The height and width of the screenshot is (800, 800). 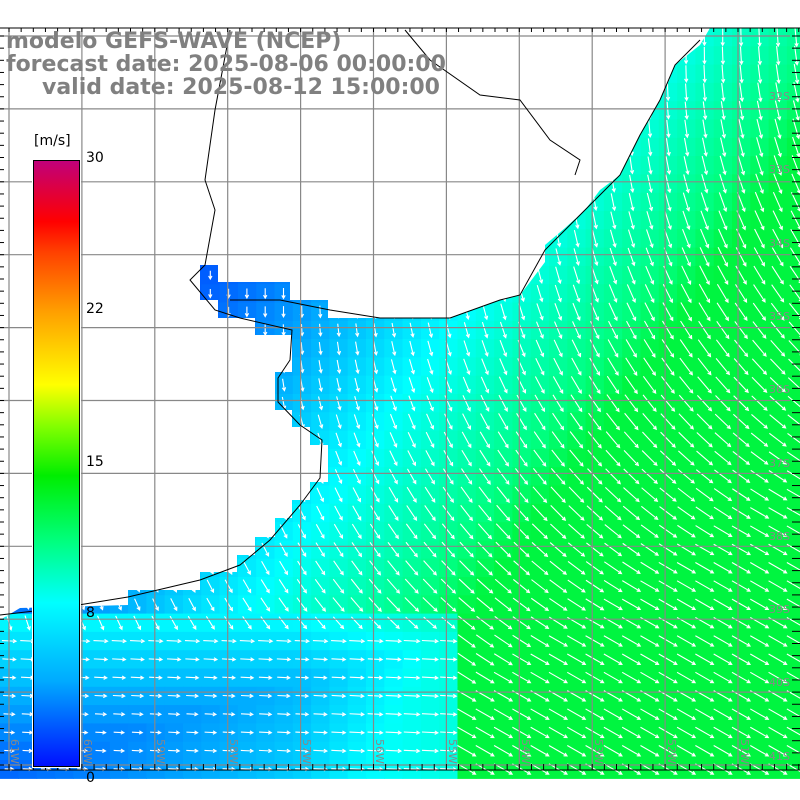 I want to click on longitude-label: 53W, so click(x=598, y=751).